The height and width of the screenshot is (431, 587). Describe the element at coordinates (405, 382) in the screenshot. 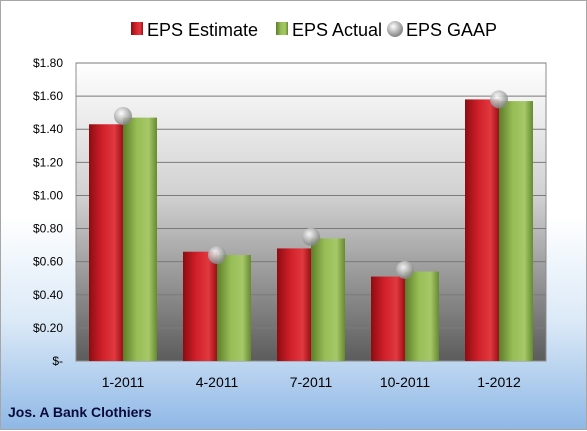

I see `x-tick-label: 10-2011` at that location.